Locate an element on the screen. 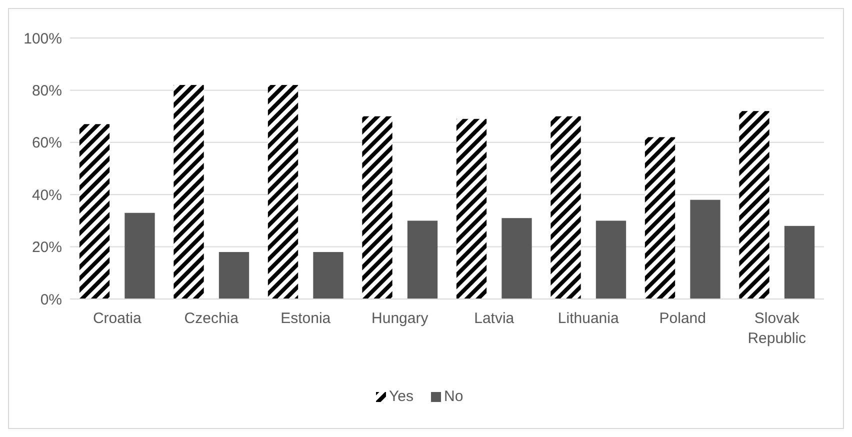 This screenshot has height=437, width=852. x-tick-label: Estonia is located at coordinates (306, 318).